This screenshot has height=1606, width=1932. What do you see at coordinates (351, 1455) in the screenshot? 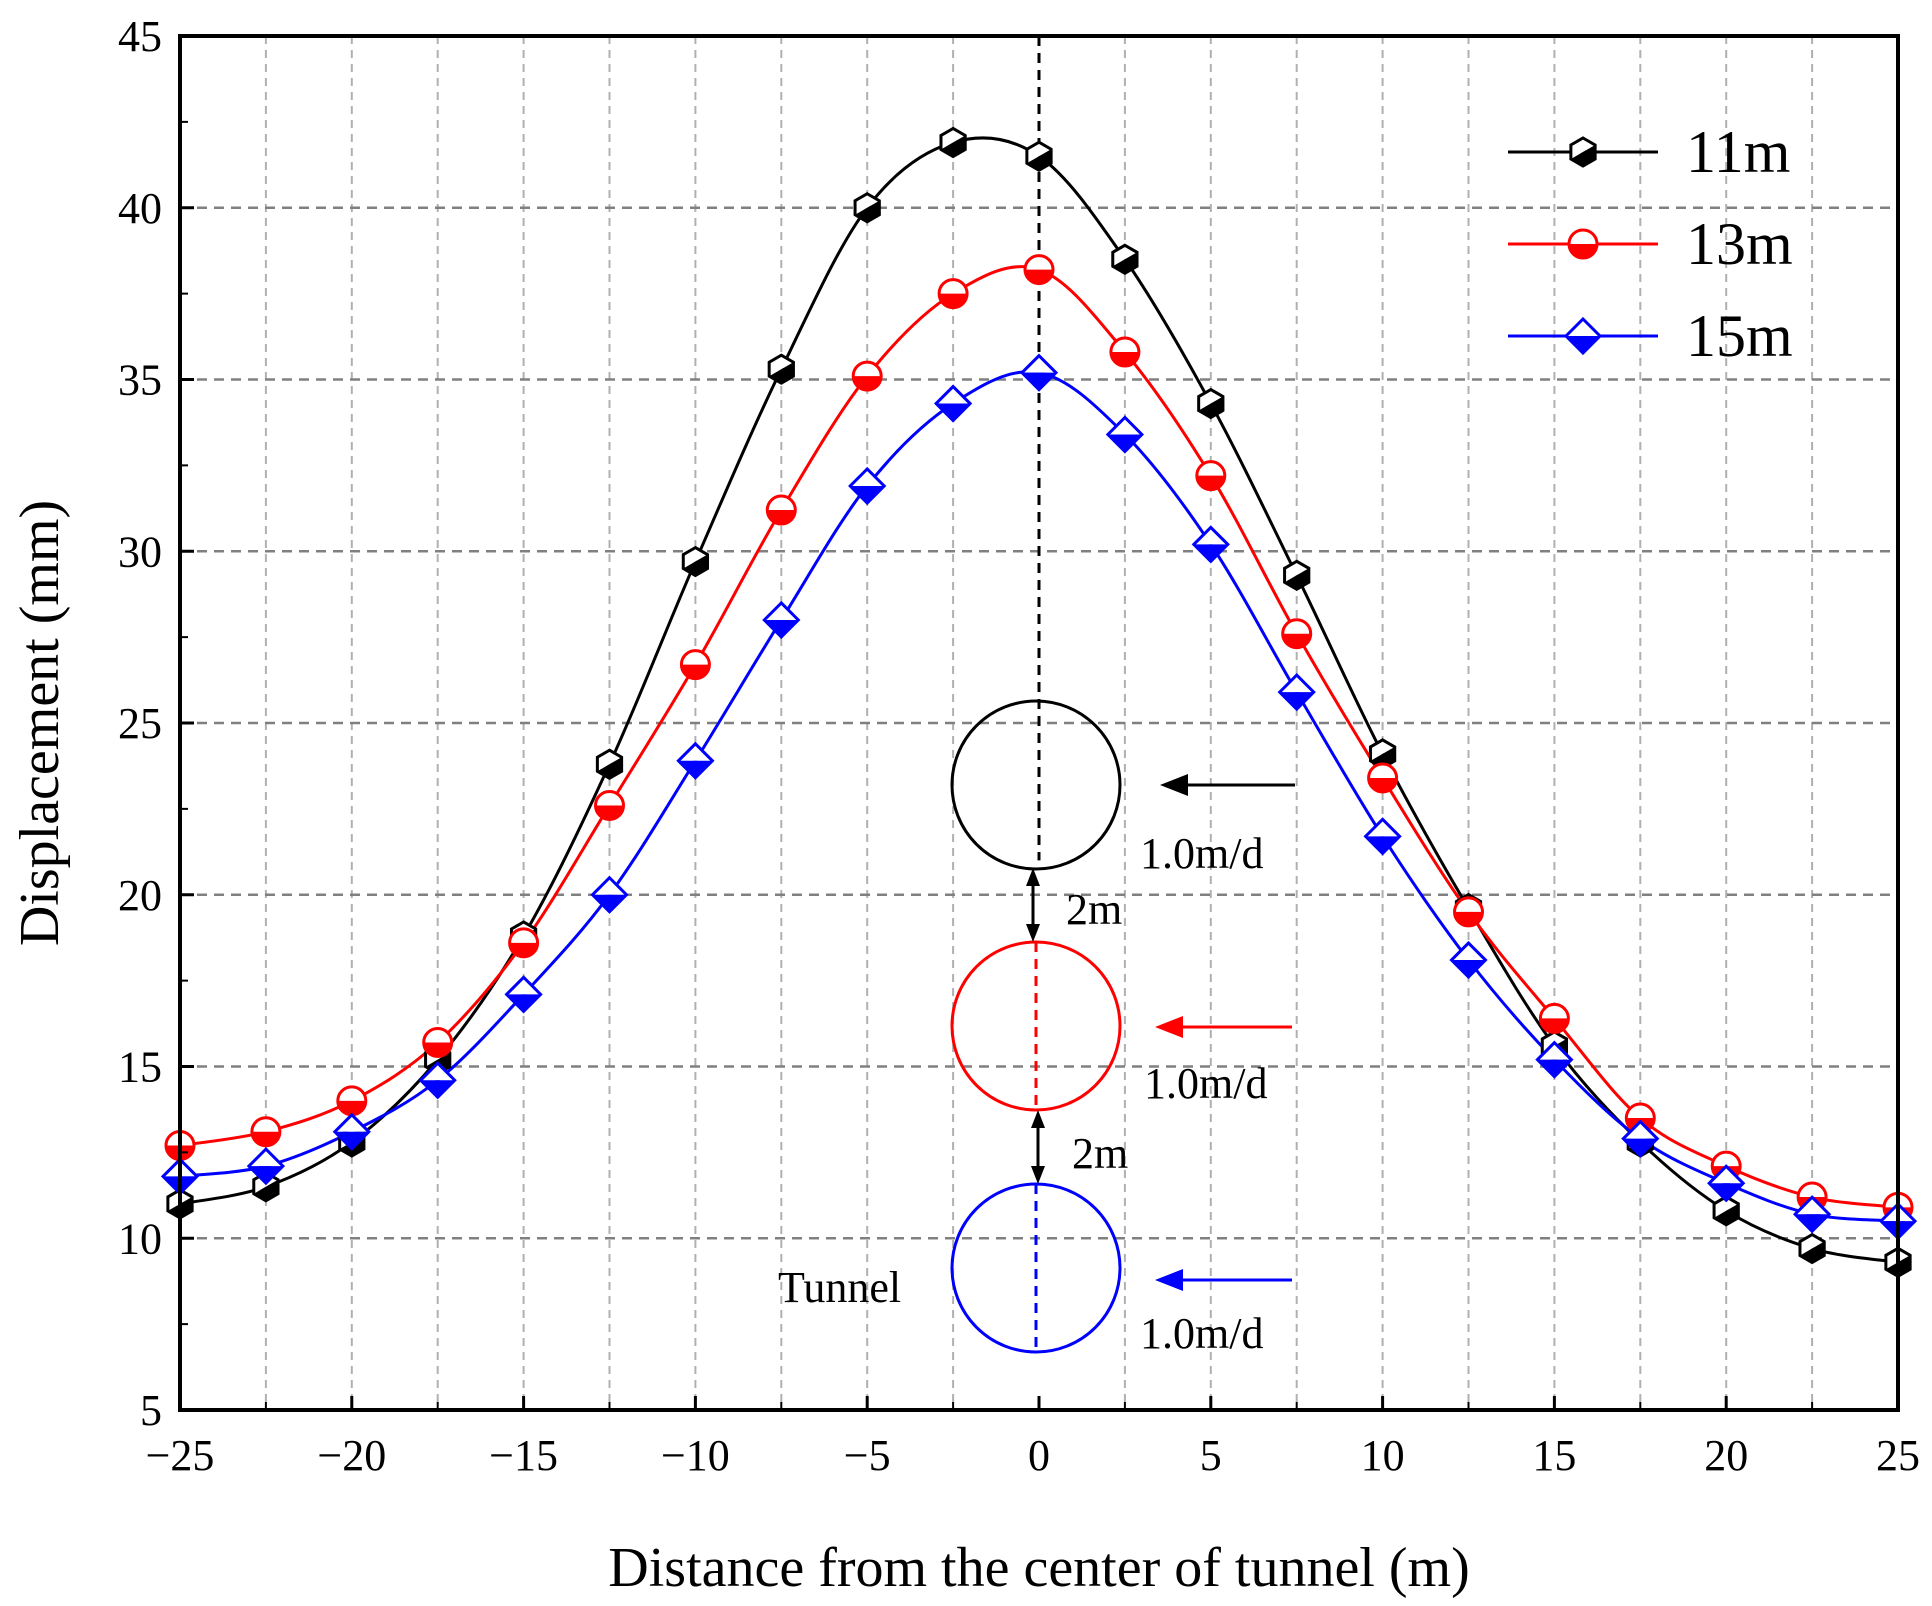
I see `x-tick-label: −20` at bounding box center [351, 1455].